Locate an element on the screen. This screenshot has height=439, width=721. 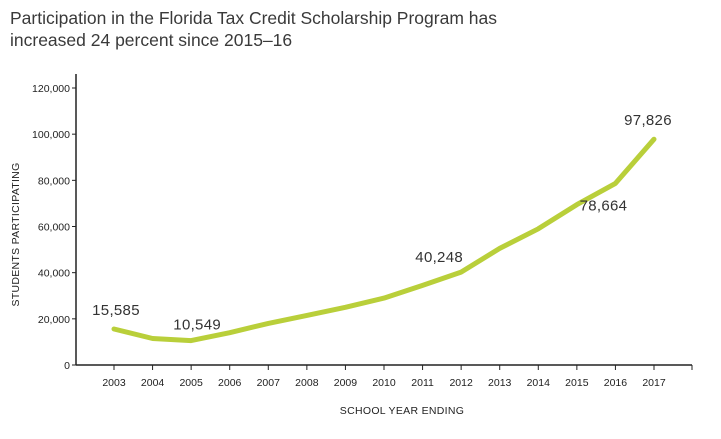
x-tick-label: 2014 is located at coordinates (539, 383).